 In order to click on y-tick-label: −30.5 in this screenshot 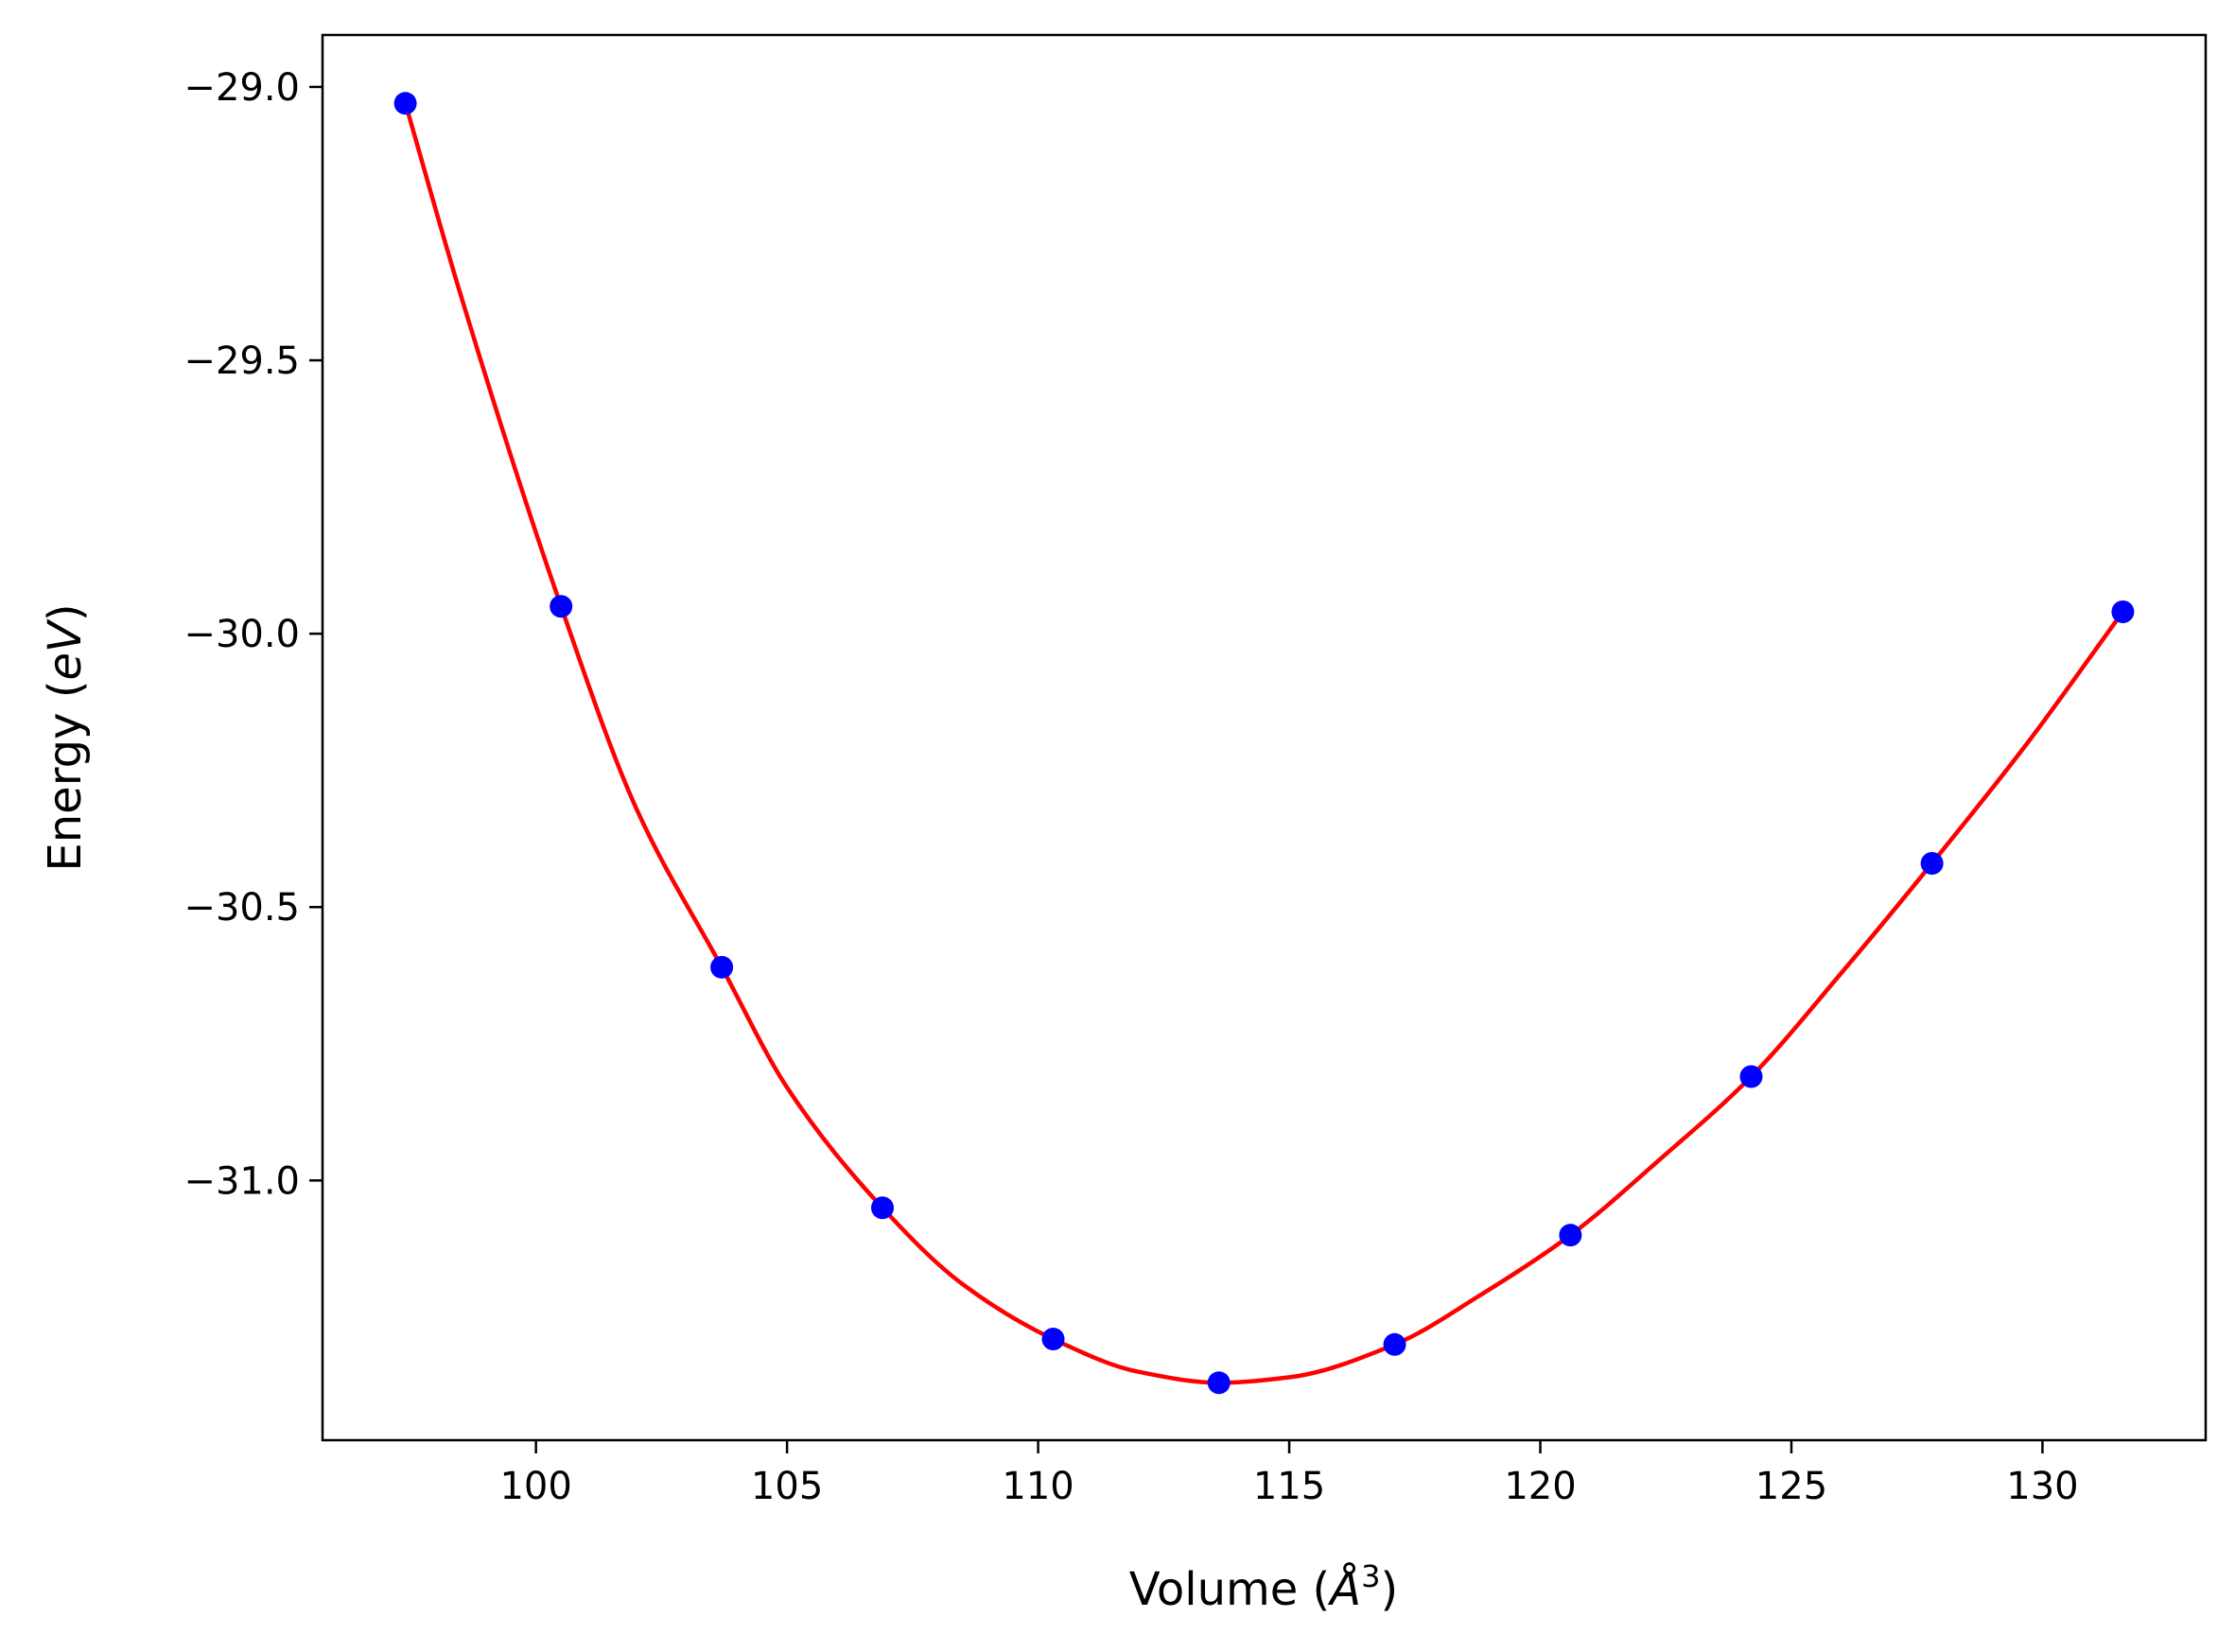, I will do `click(241, 908)`.